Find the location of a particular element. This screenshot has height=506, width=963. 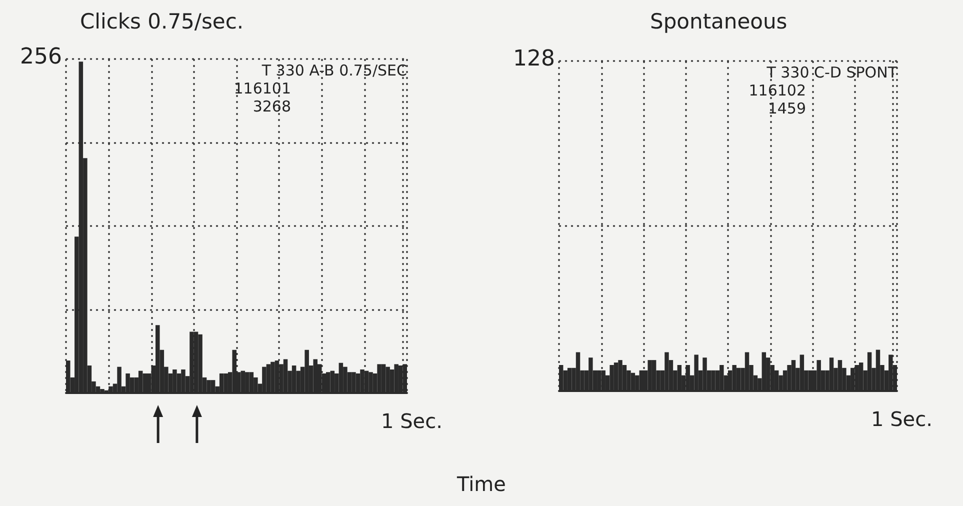

chart-title: Spontaneous is located at coordinates (719, 22).